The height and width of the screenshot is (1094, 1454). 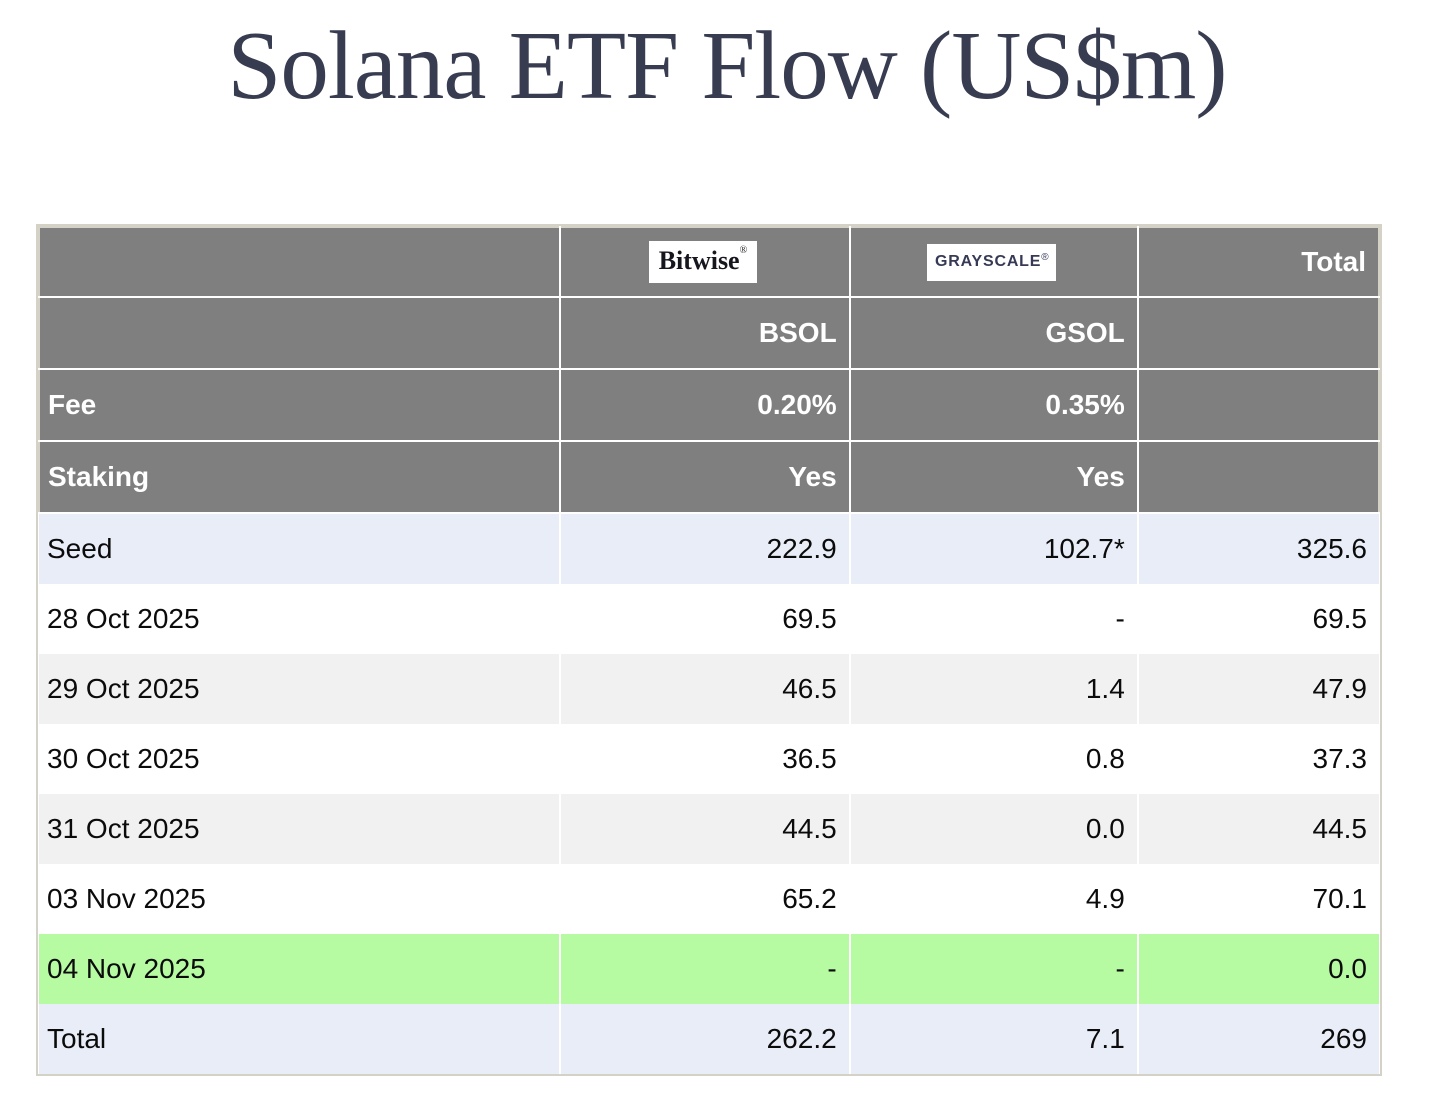 I want to click on total-value: 47.9, so click(x=1257, y=689).